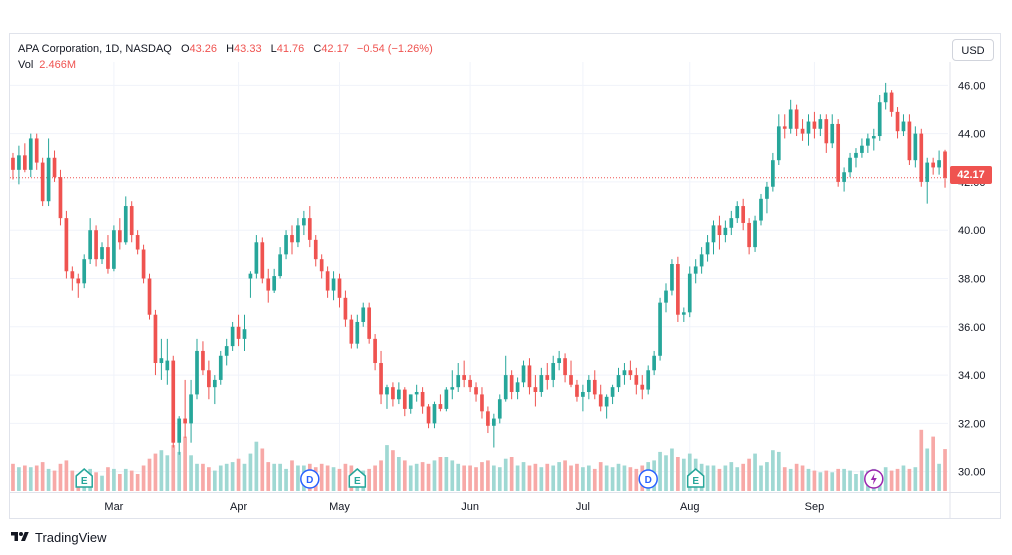  I want to click on y-tick-label: 40.00, so click(972, 231).